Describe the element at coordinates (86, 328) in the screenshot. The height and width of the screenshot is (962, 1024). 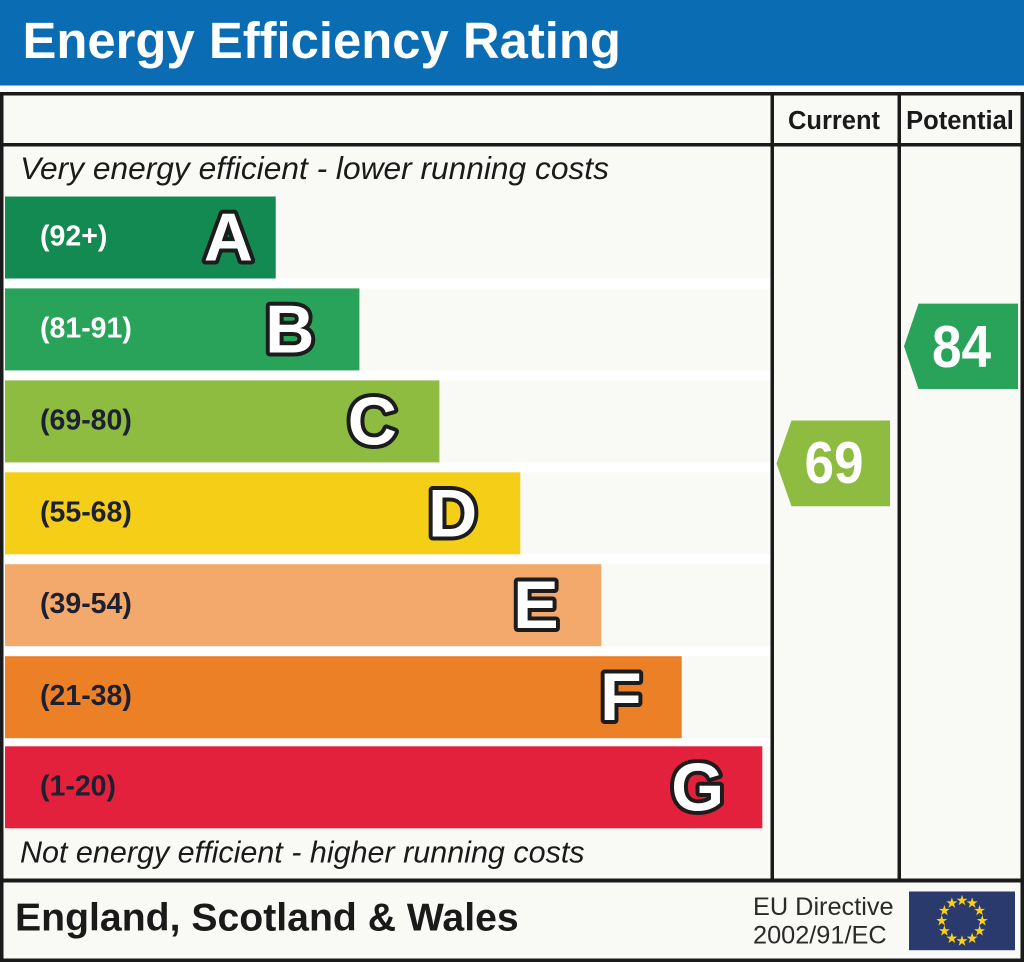
I see `svg-text: (81-91)` at that location.